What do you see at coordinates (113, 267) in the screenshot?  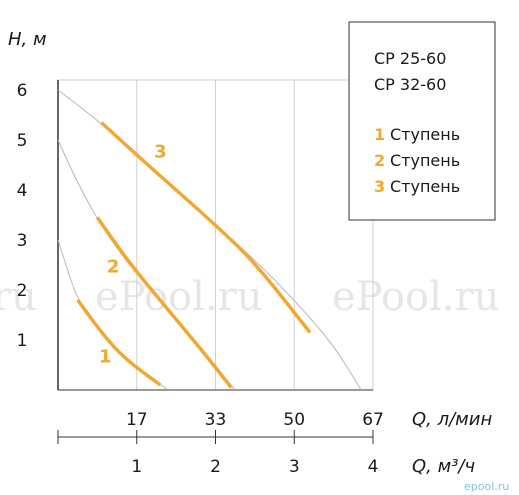 I see `curve-label-2: 2` at bounding box center [113, 267].